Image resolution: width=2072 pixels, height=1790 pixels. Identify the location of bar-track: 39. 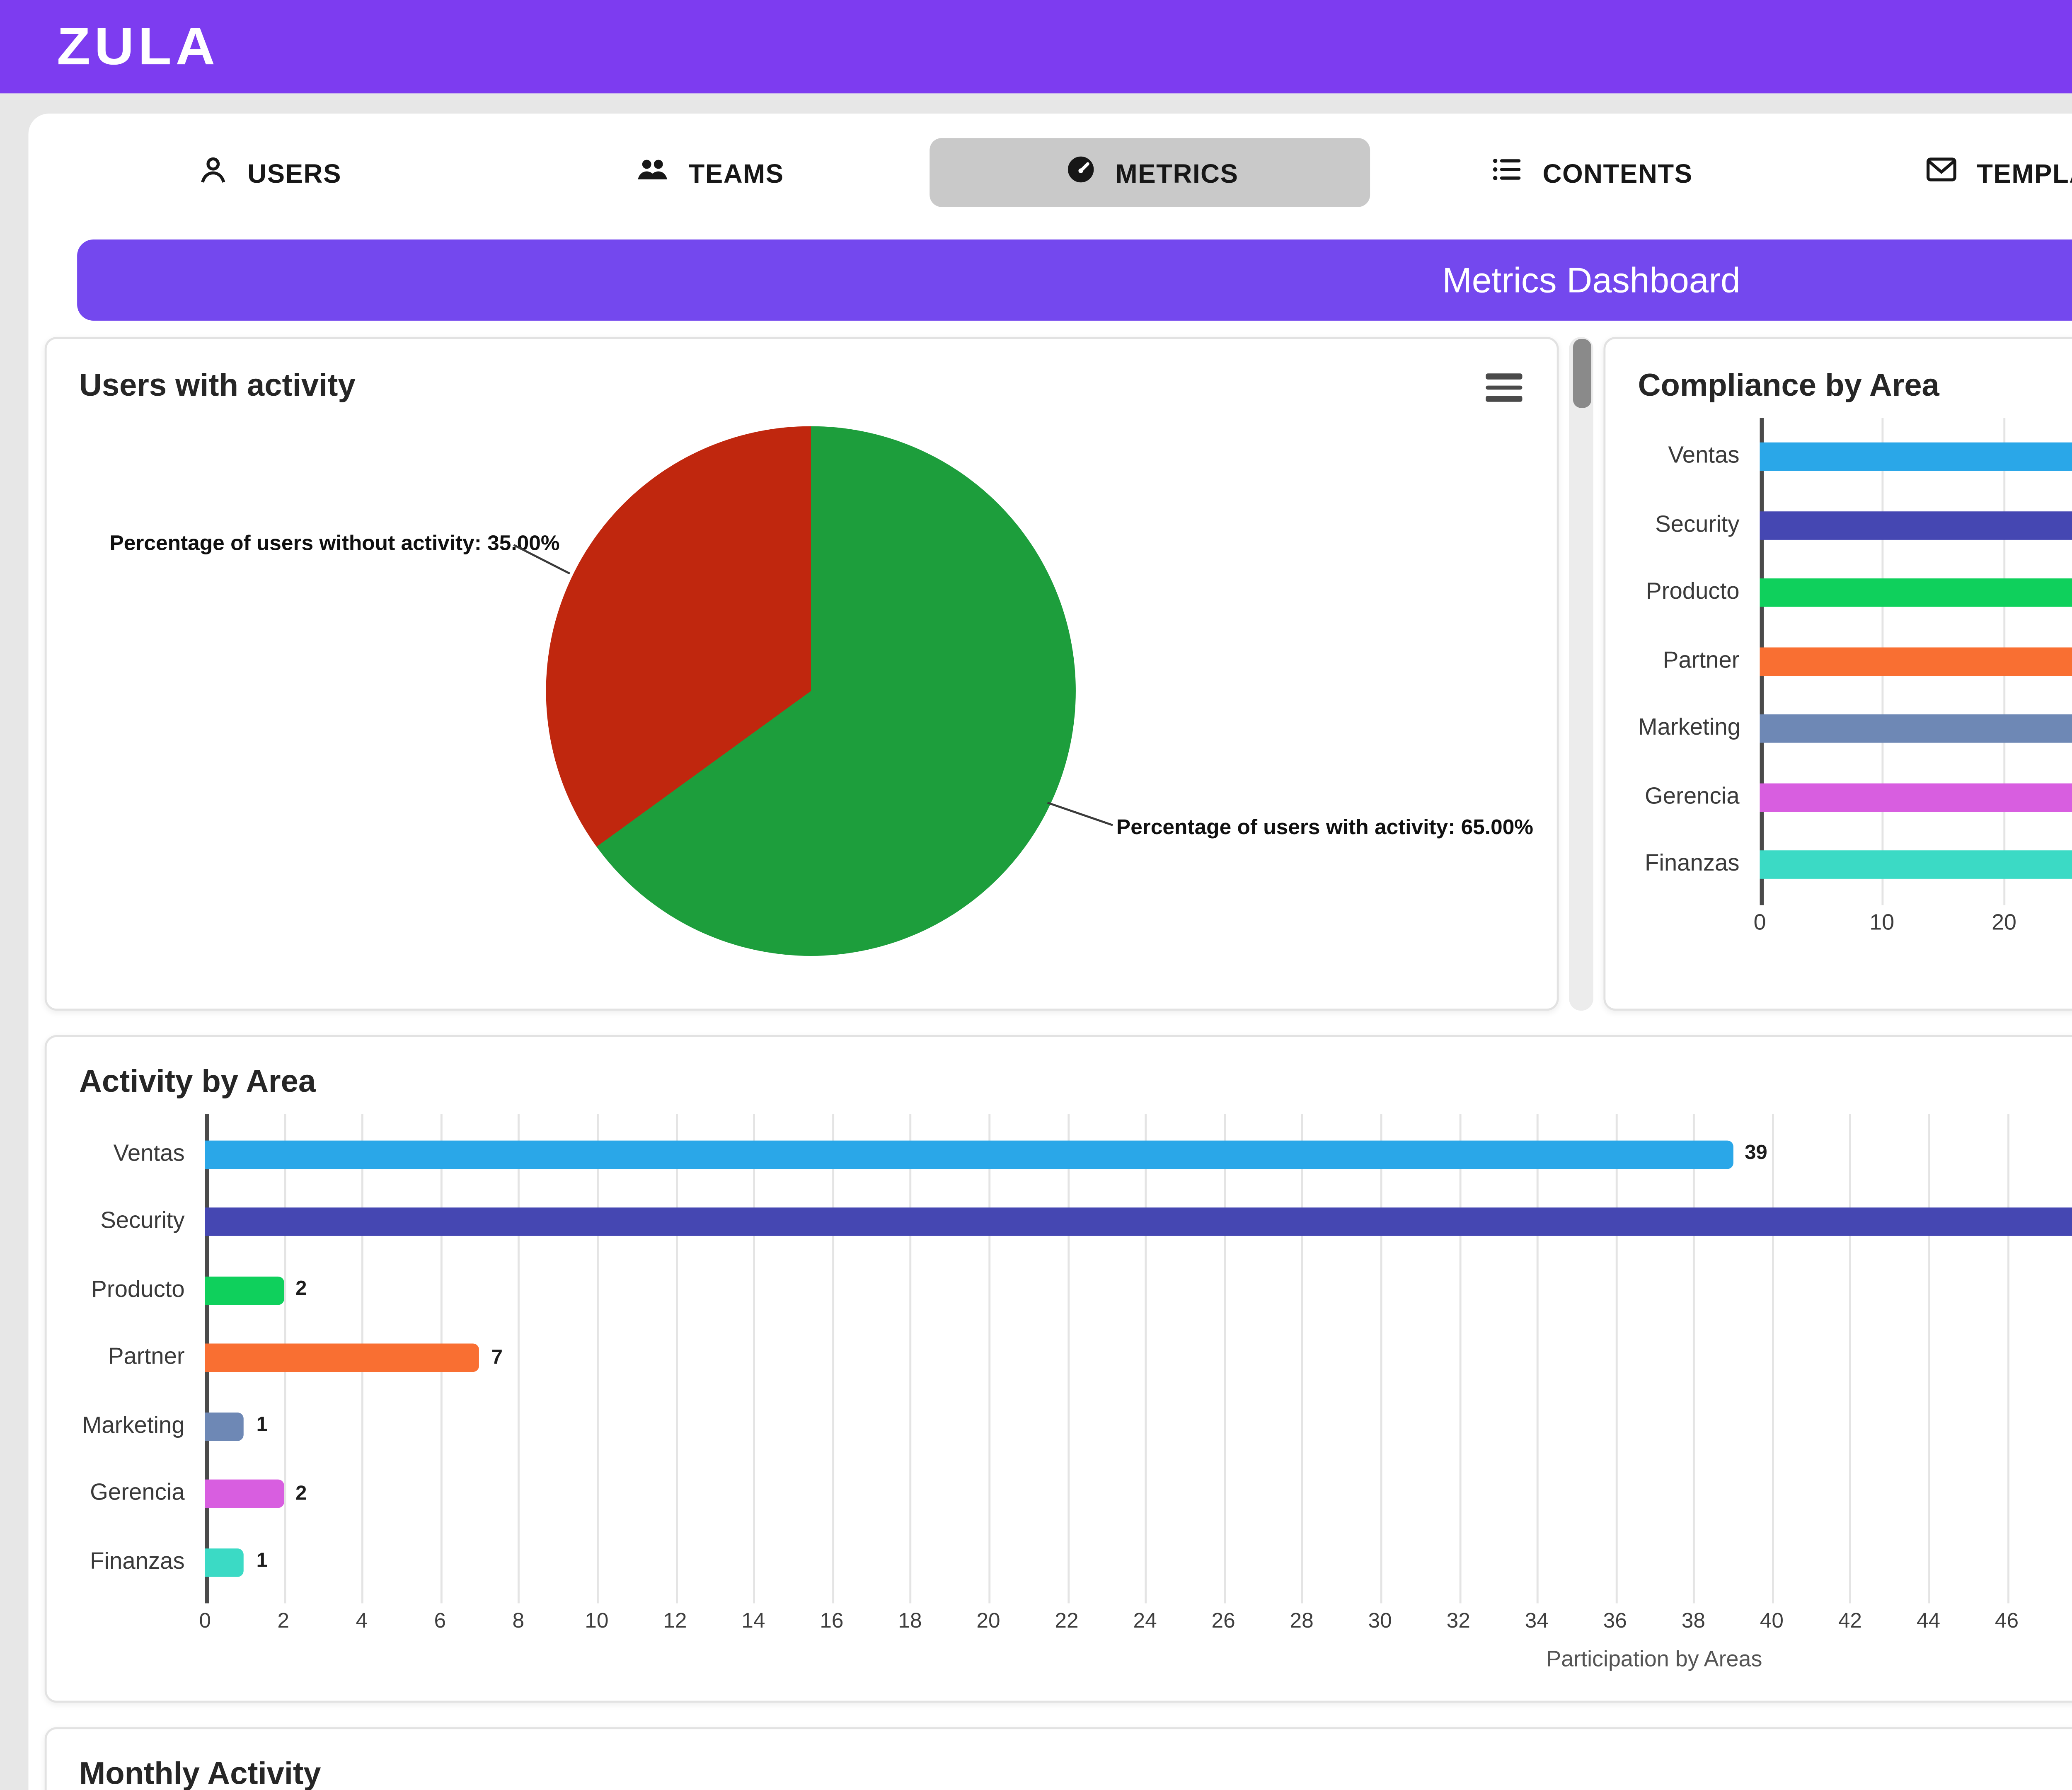
(1138, 1154).